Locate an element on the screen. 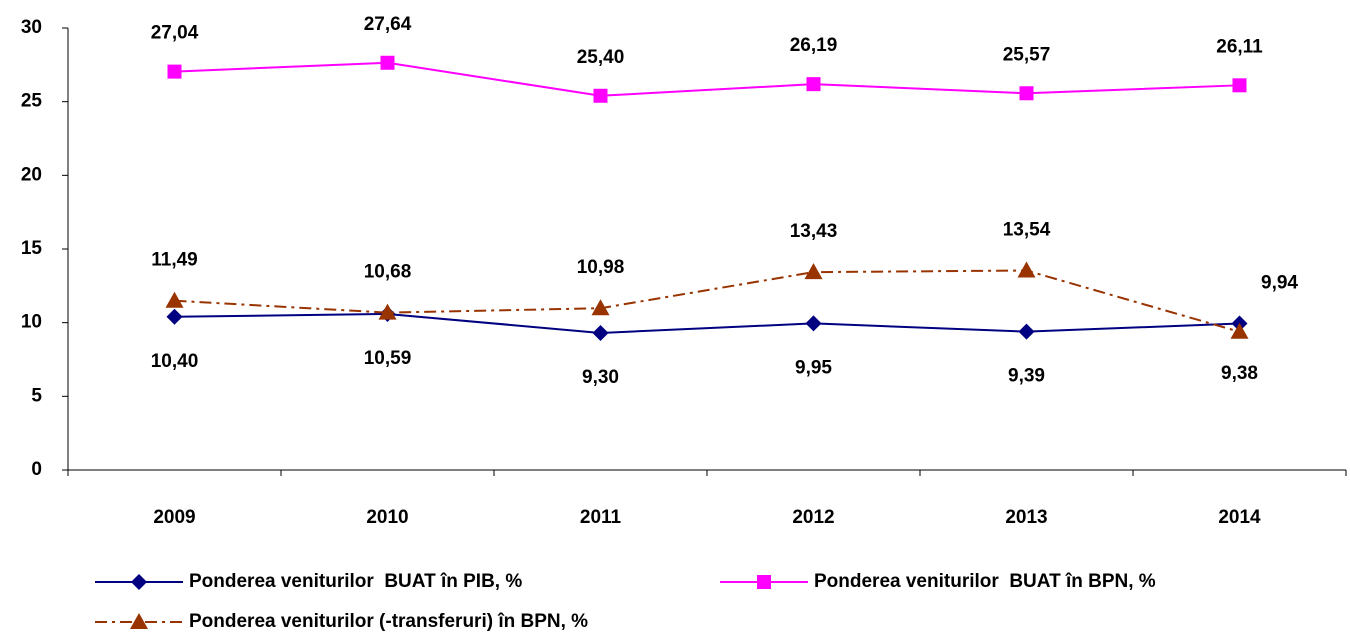 This screenshot has height=636, width=1350. value-label: 25,40 is located at coordinates (601, 57).